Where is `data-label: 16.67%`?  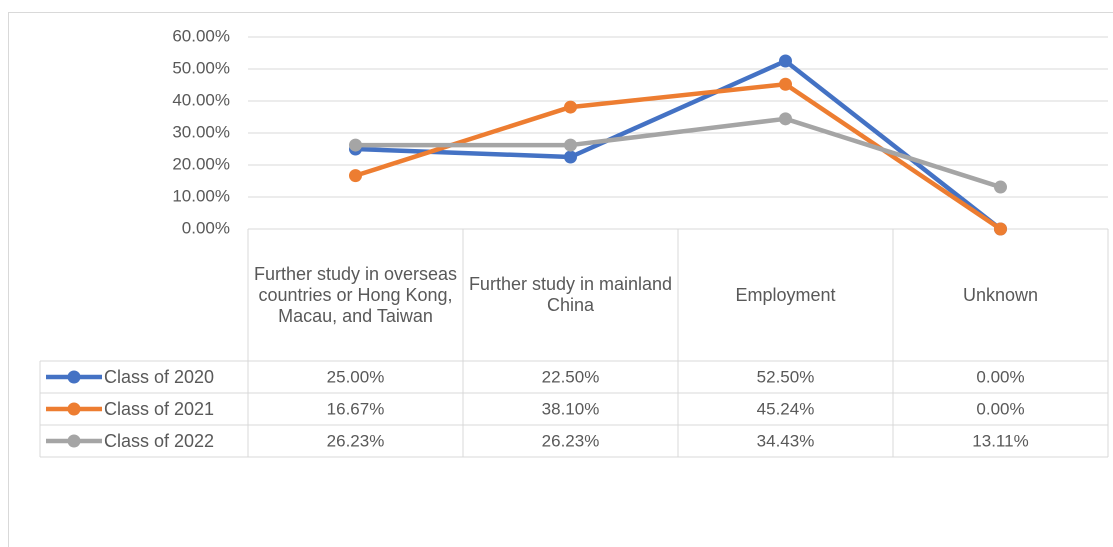
data-label: 16.67% is located at coordinates (356, 408).